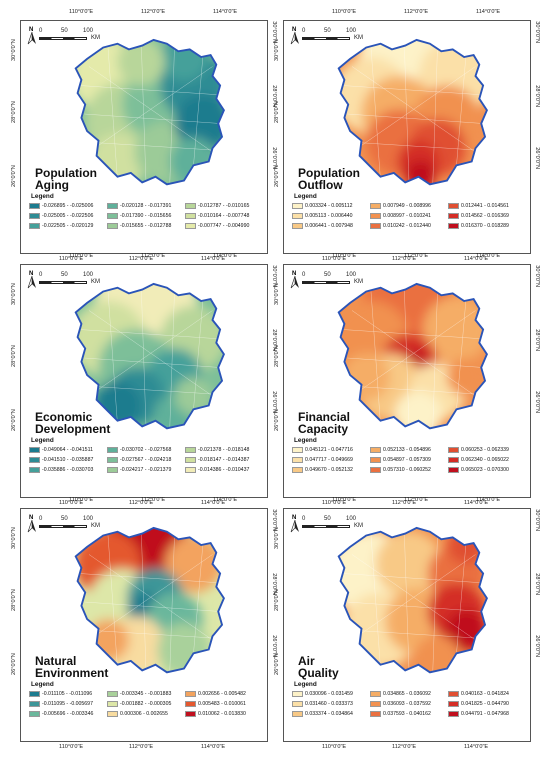 This screenshot has height=760, width=550. What do you see at coordinates (485, 694) in the screenshot?
I see `legend-label: 0.040163 - 0.041824` at bounding box center [485, 694].